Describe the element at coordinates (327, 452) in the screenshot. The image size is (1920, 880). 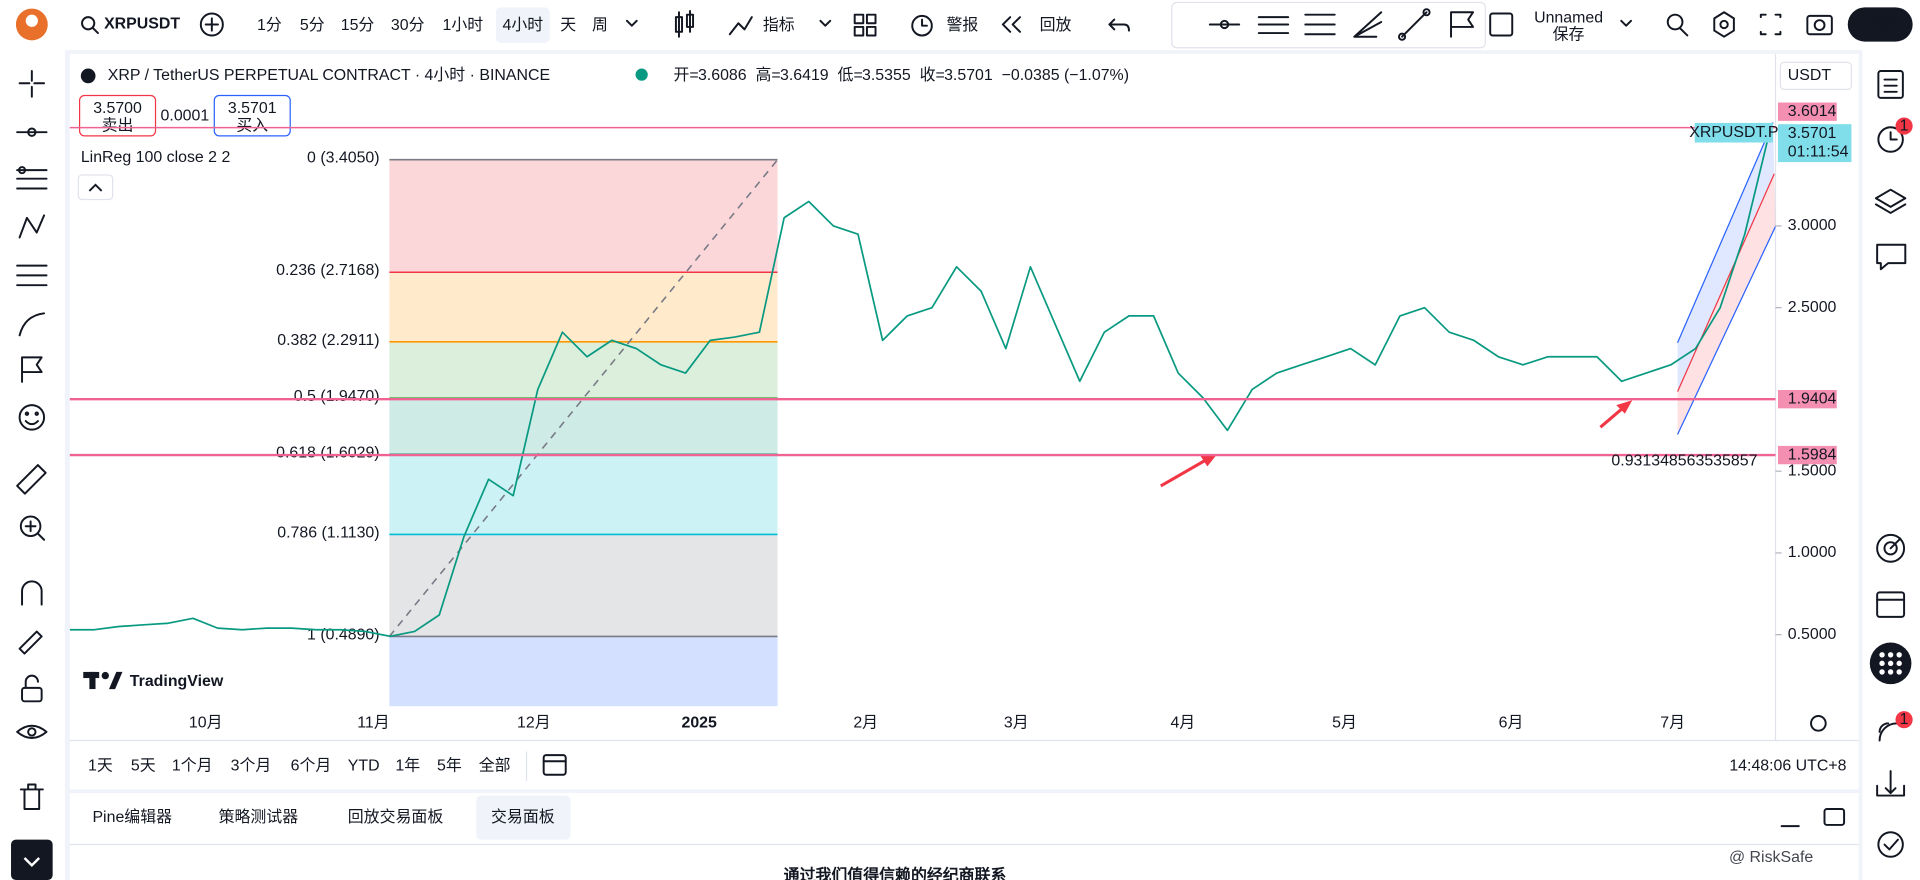
I see `fib-label: 0.618 (1.6029)` at that location.